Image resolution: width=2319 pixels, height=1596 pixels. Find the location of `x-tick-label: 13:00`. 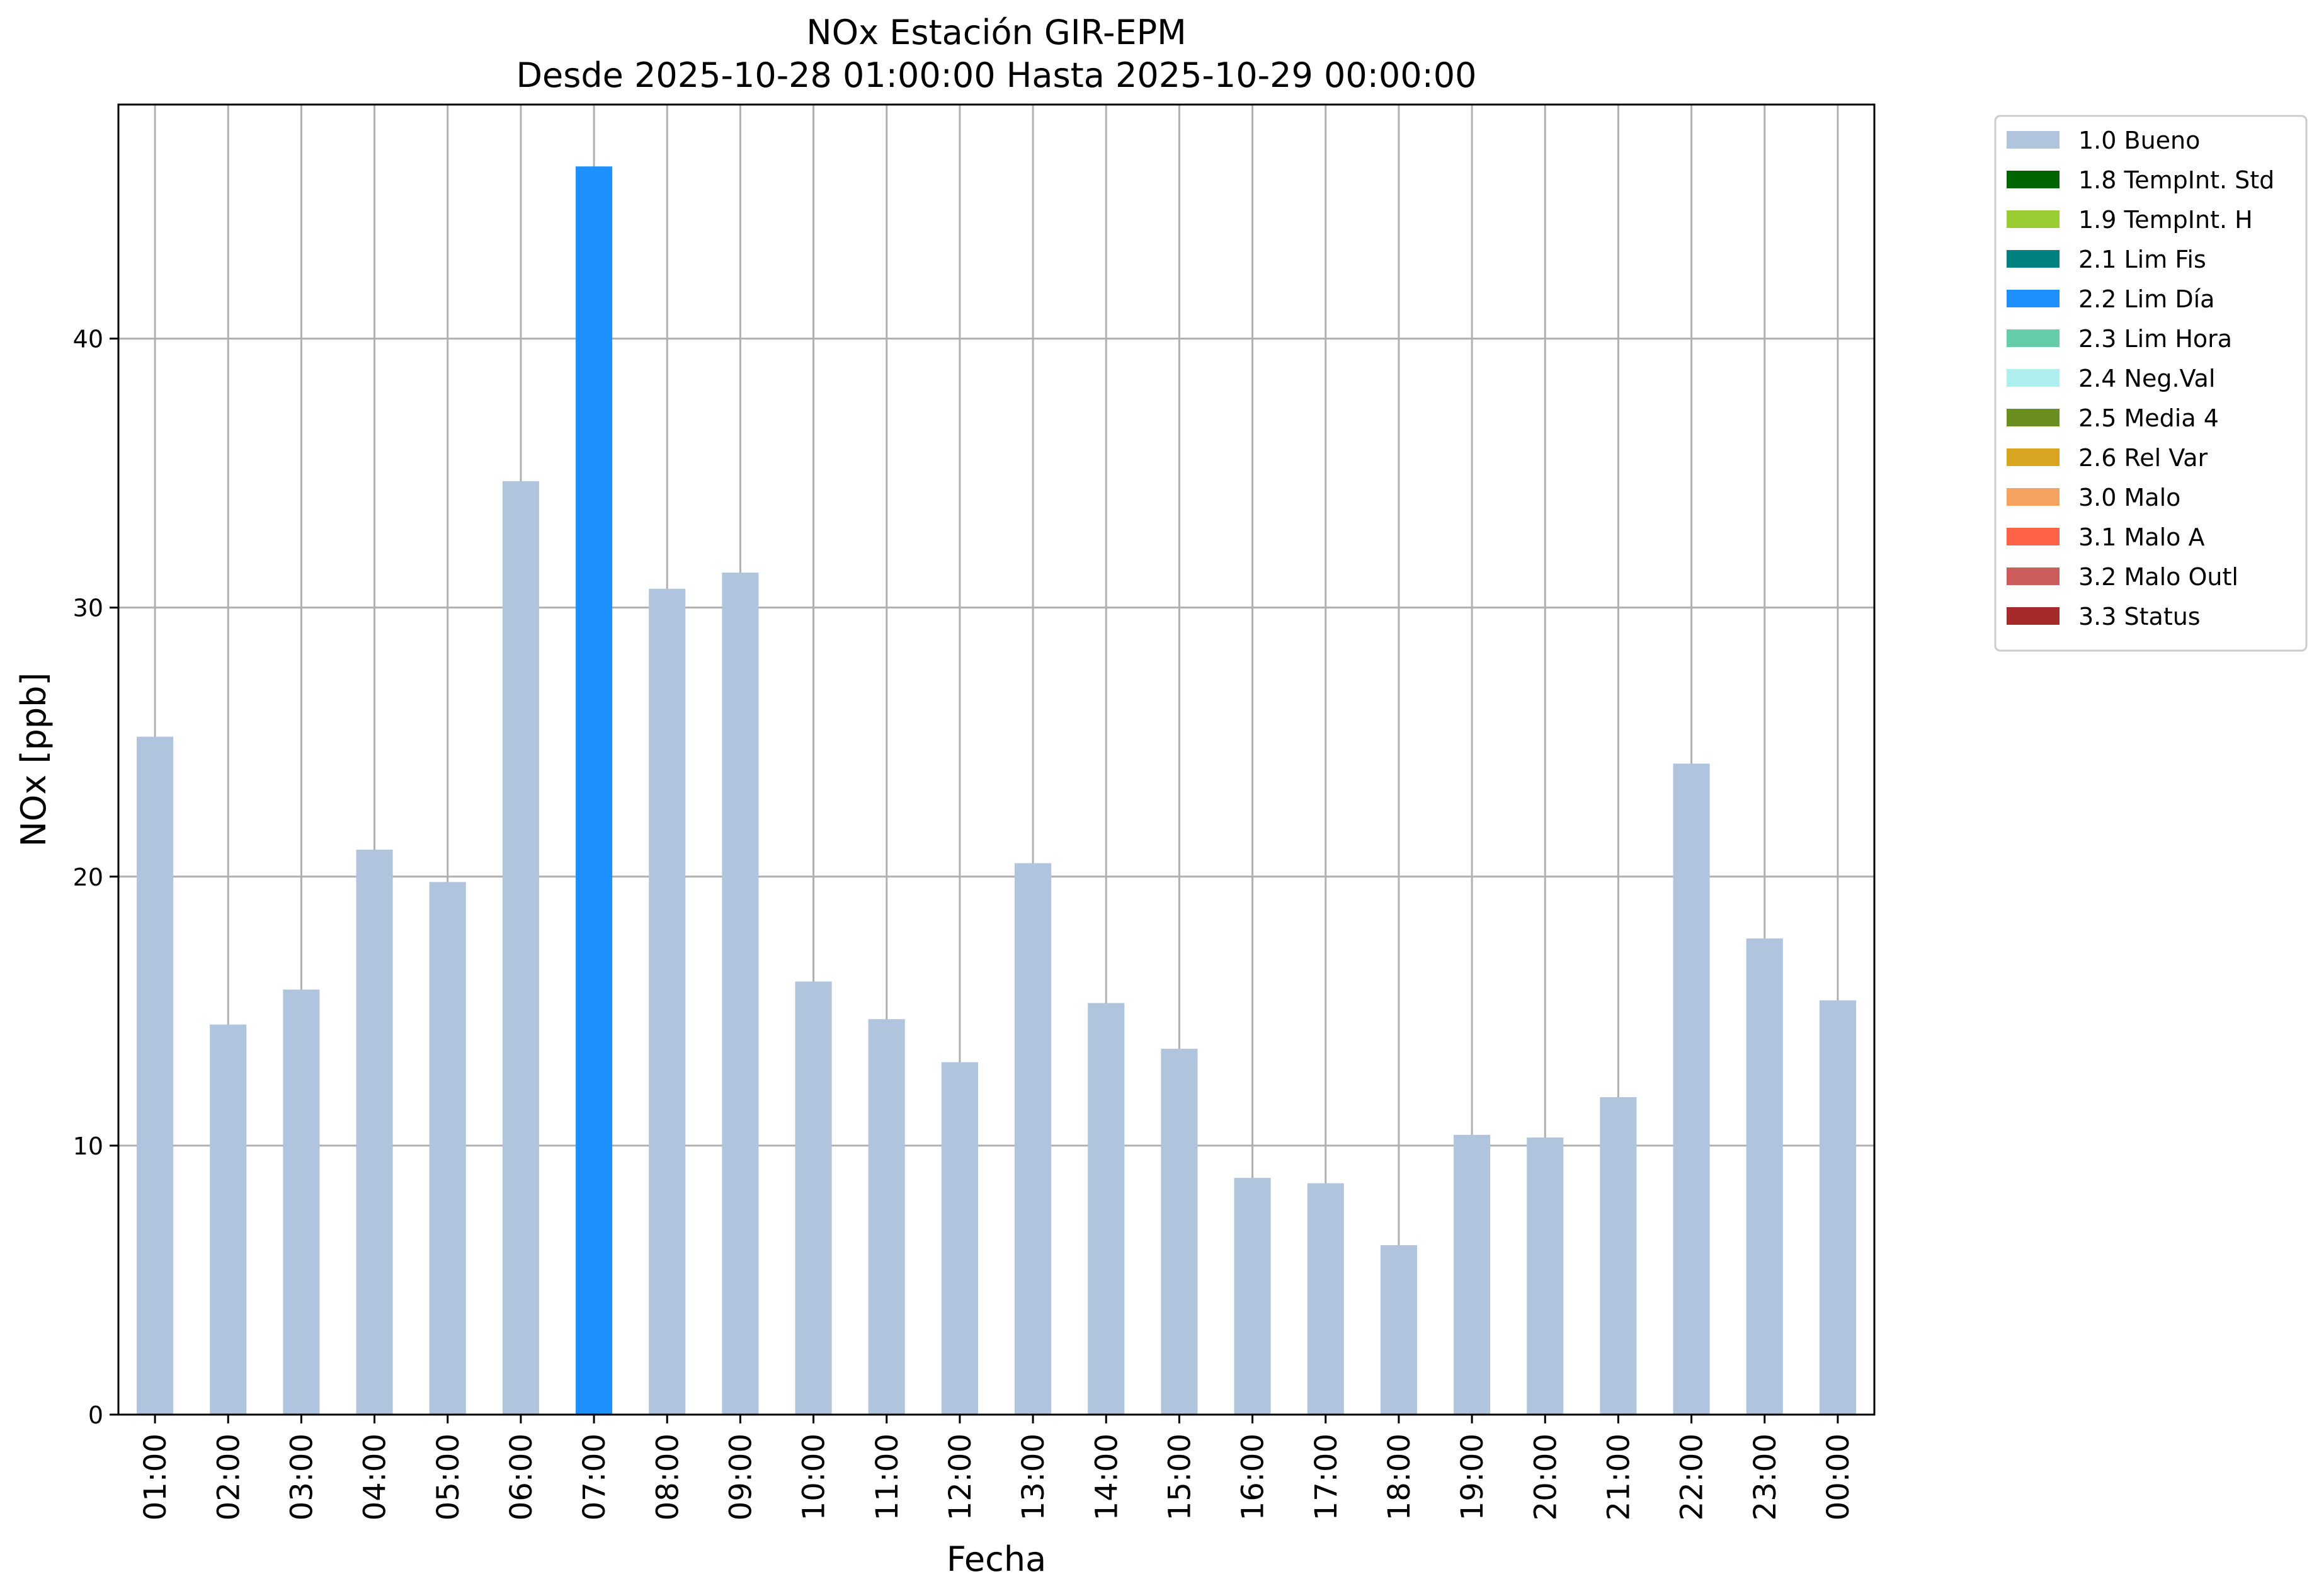

x-tick-label: 13:00 is located at coordinates (1033, 1477).